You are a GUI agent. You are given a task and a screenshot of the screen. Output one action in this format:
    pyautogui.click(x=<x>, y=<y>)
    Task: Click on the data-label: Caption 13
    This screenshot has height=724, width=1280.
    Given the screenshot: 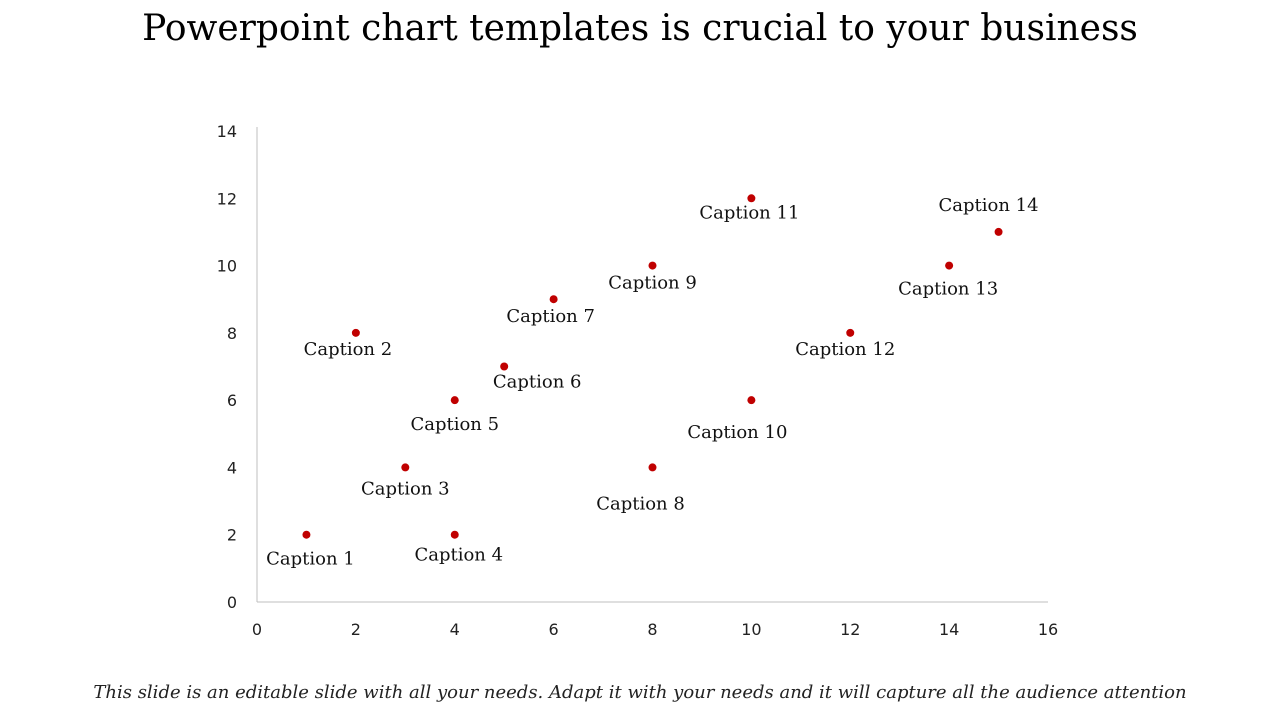 What is the action you would take?
    pyautogui.click(x=948, y=289)
    